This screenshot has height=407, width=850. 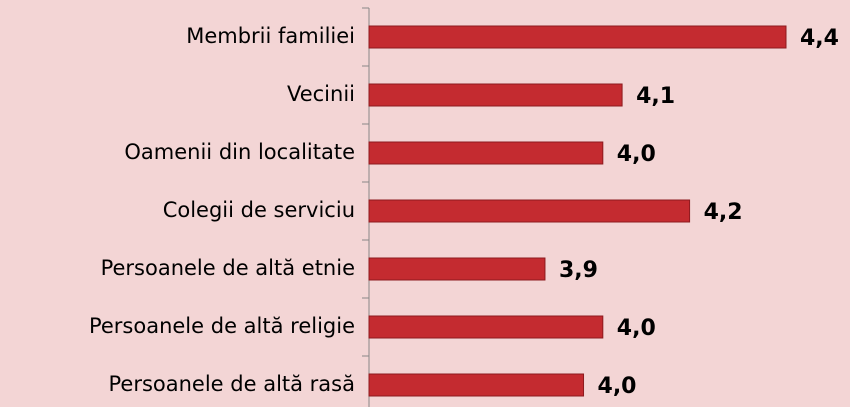 I want to click on category-label: Colegii de serviciu, so click(x=259, y=210).